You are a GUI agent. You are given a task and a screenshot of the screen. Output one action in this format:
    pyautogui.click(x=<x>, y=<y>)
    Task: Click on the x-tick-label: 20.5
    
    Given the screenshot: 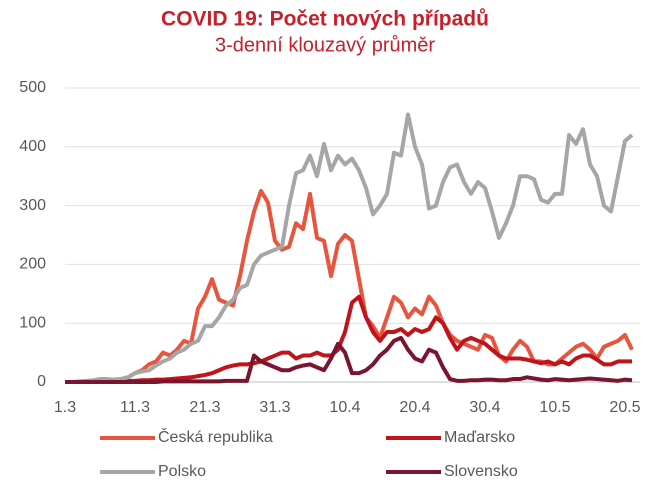 What is the action you would take?
    pyautogui.click(x=624, y=407)
    